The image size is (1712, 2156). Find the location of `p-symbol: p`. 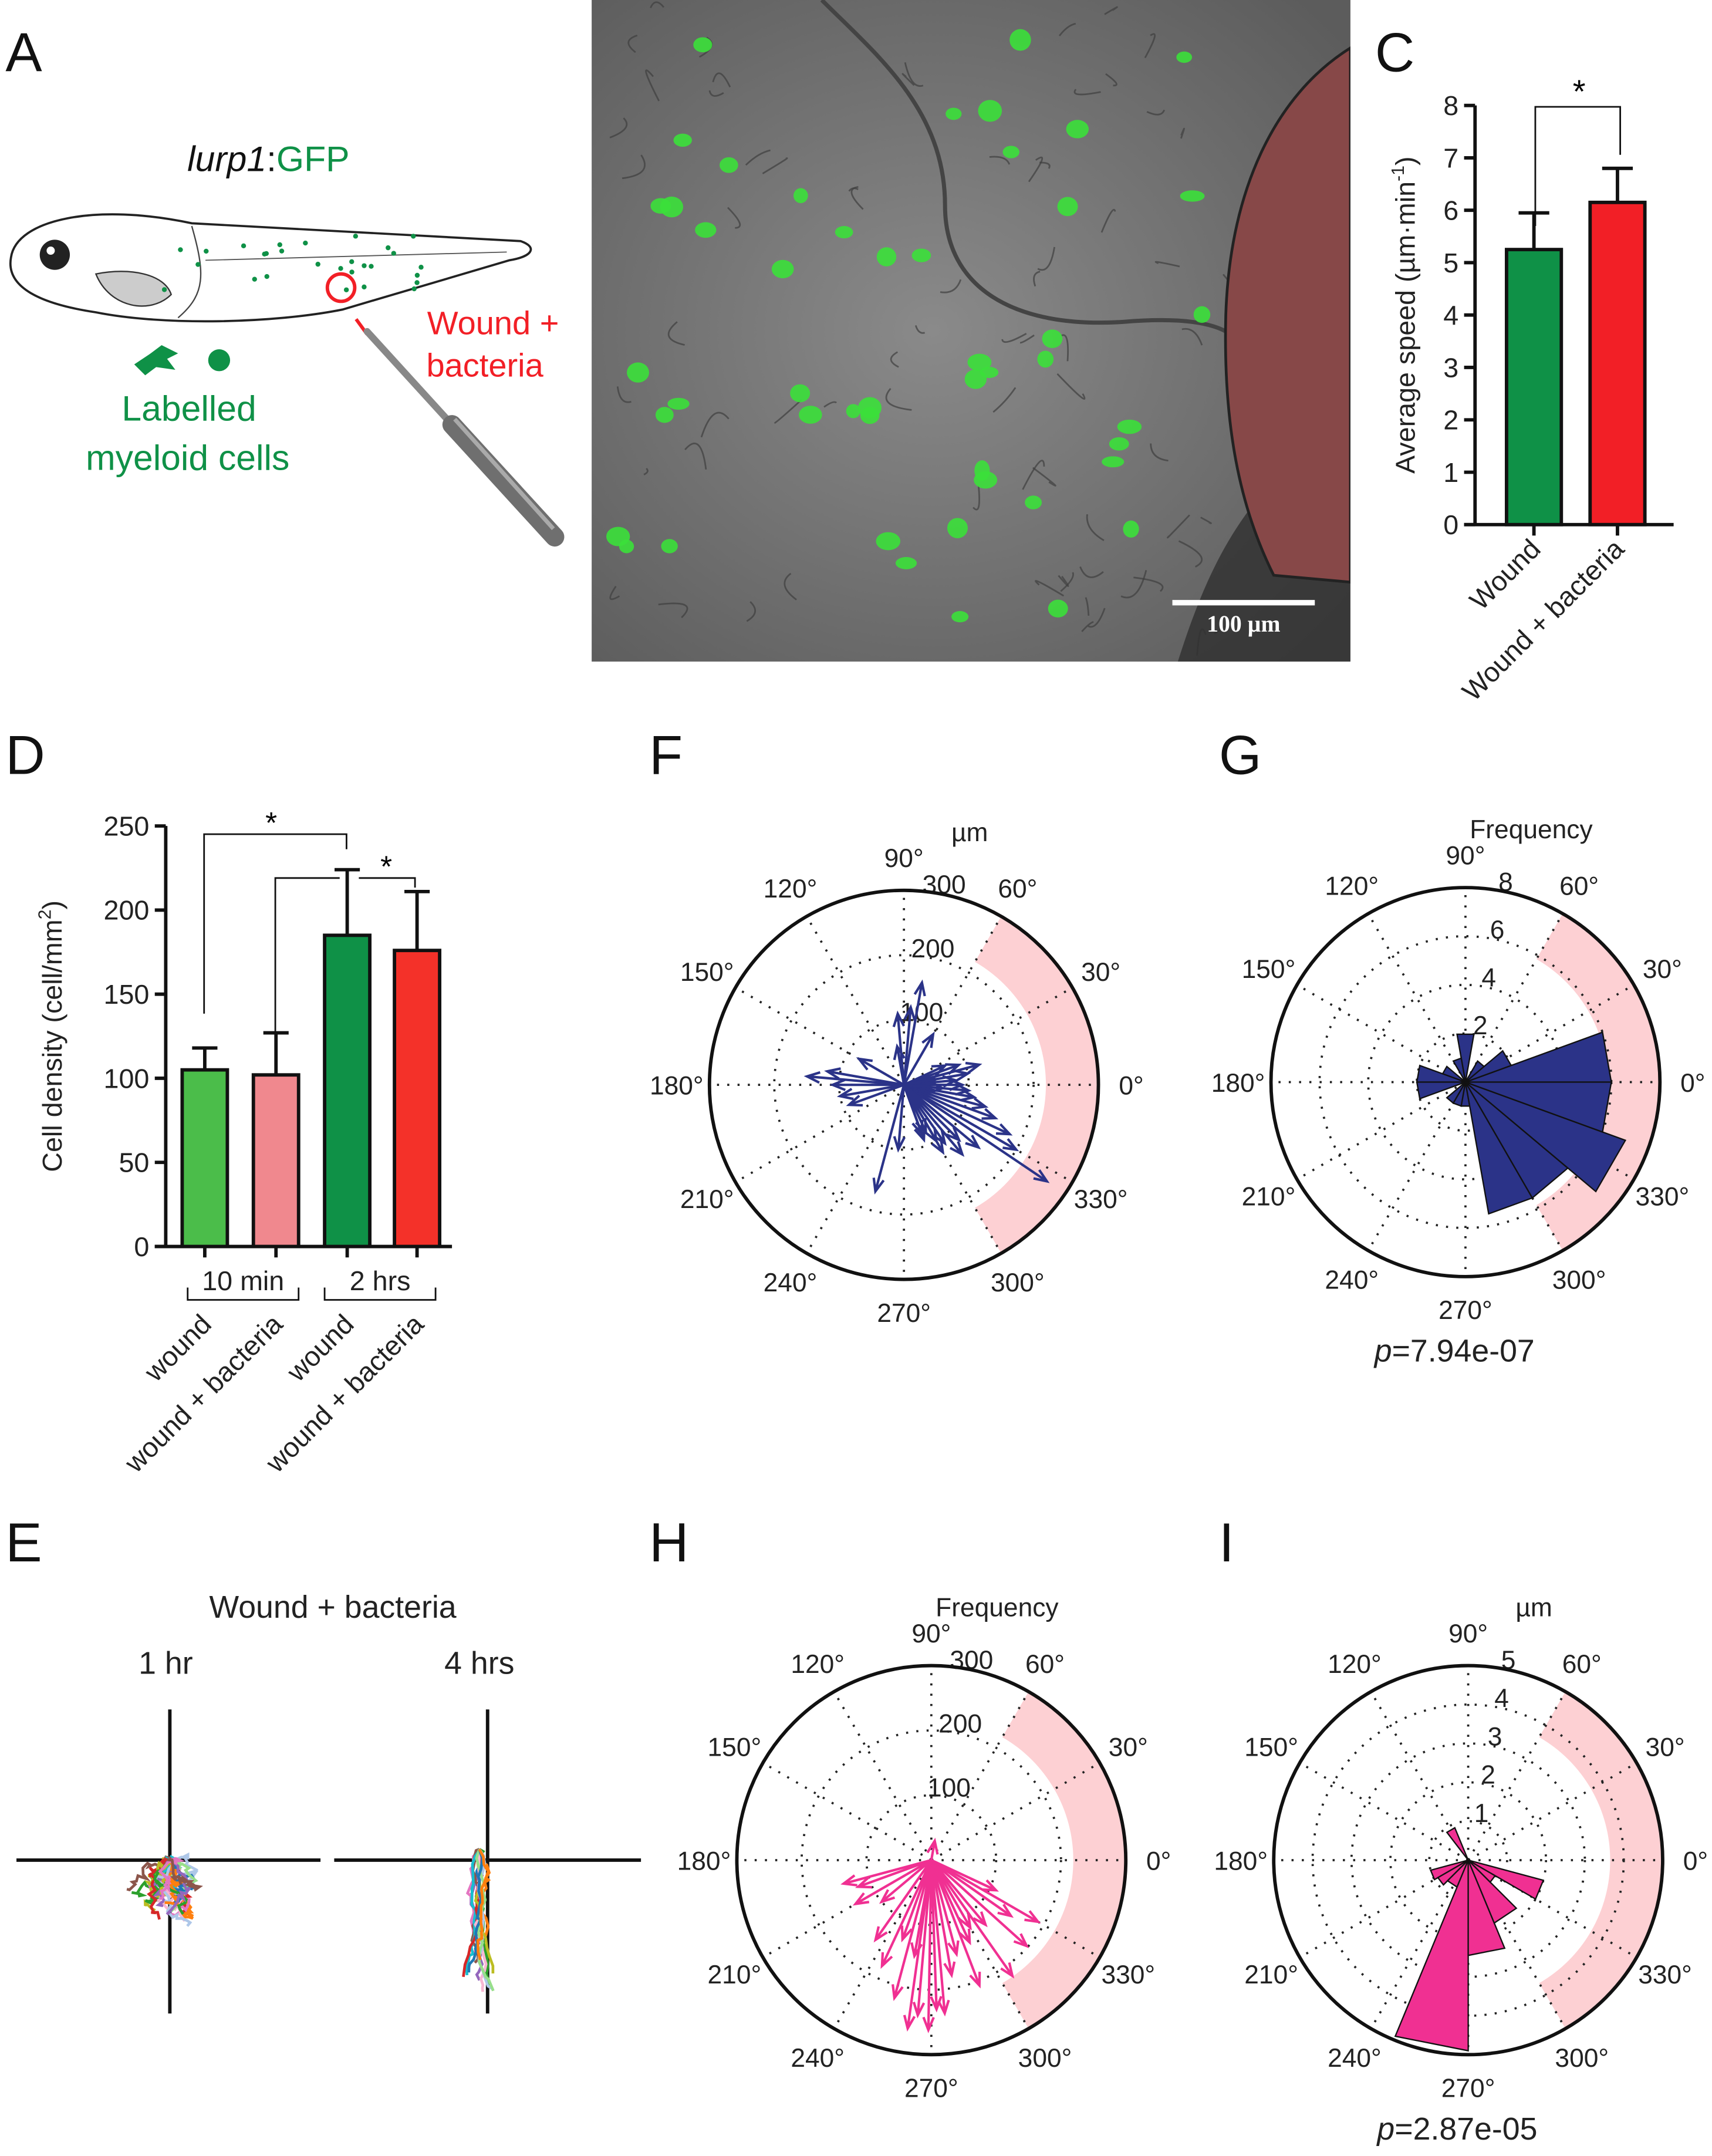

p-symbol: p is located at coordinates (1383, 1351).